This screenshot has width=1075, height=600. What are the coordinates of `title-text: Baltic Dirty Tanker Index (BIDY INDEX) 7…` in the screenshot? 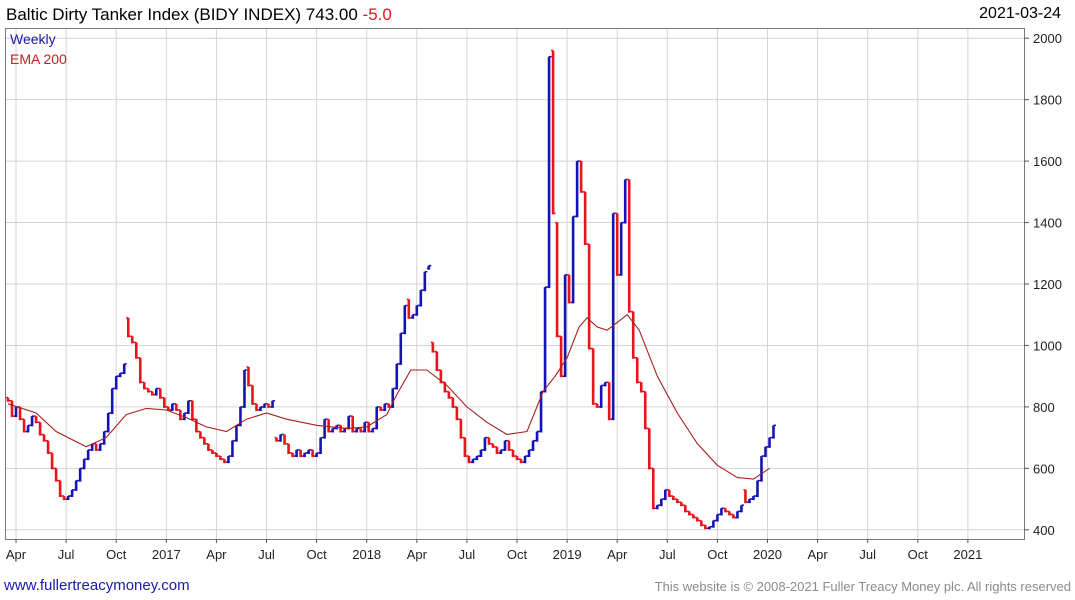 It's located at (182, 14).